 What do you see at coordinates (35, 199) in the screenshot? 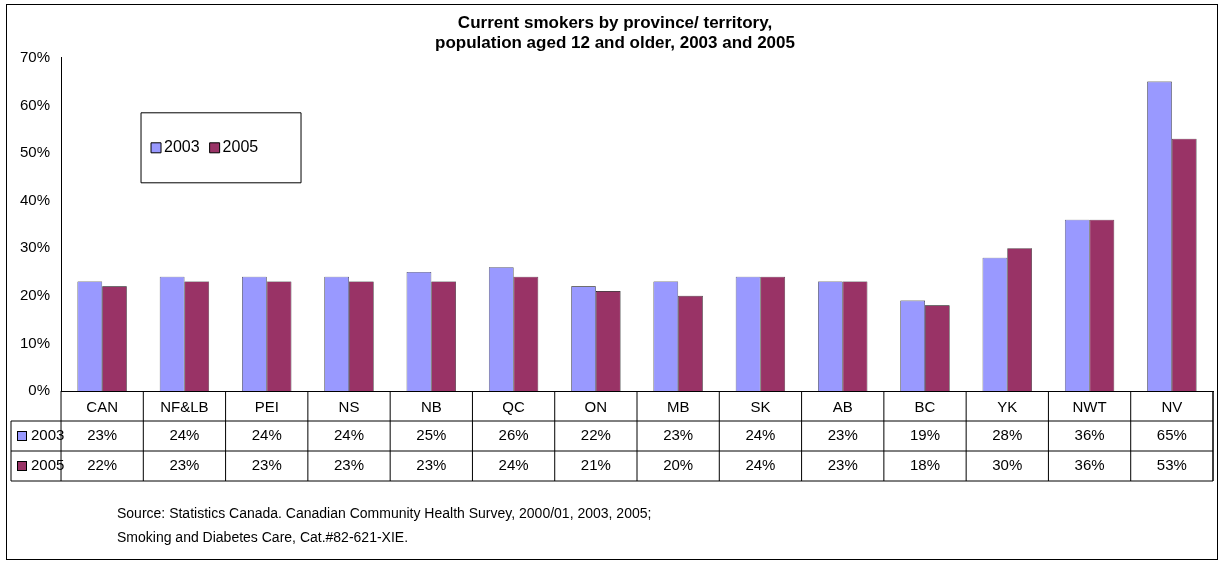
I see `y-tick-label: 40%` at bounding box center [35, 199].